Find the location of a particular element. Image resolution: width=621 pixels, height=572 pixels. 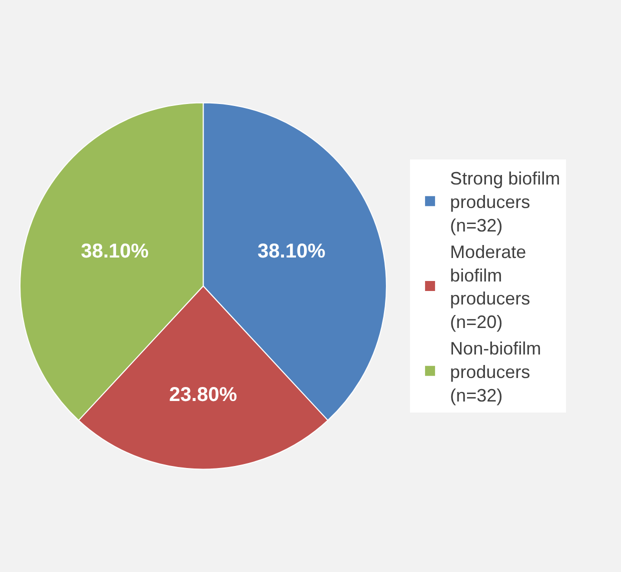

legend-label: Strong biofilm producers (n=32) is located at coordinates (505, 202).